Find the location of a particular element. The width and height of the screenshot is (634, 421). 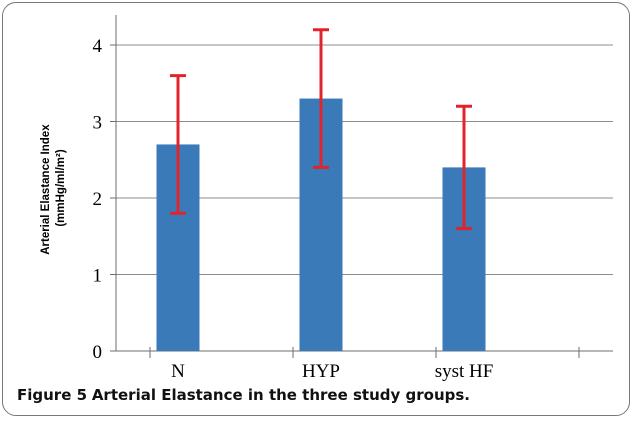

x-tick-label: HYP is located at coordinates (321, 371).